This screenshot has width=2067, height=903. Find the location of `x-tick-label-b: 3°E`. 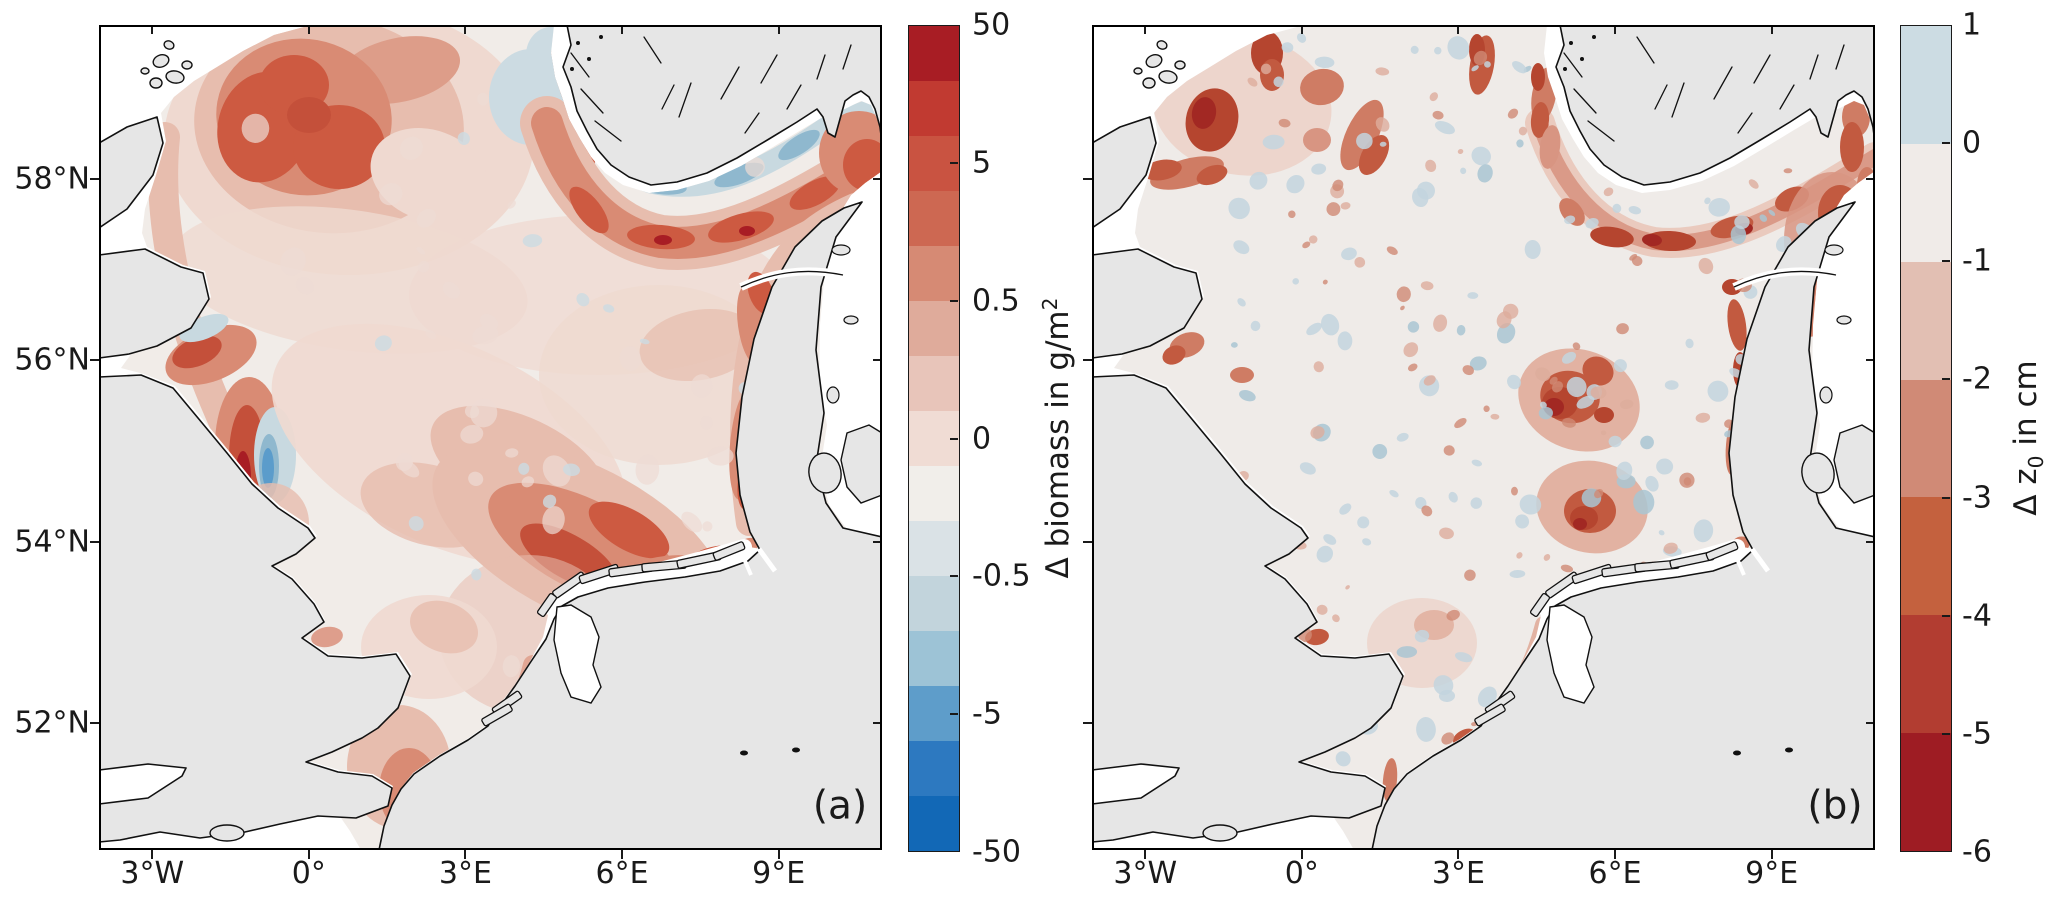

x-tick-label-b: 3°E is located at coordinates (1458, 873).